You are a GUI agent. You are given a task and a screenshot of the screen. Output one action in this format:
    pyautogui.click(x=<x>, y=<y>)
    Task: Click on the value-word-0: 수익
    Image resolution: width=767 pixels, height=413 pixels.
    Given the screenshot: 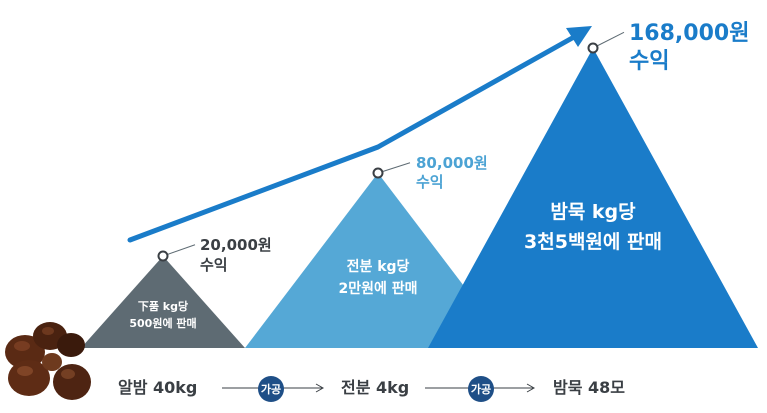 What is the action you would take?
    pyautogui.click(x=214, y=265)
    